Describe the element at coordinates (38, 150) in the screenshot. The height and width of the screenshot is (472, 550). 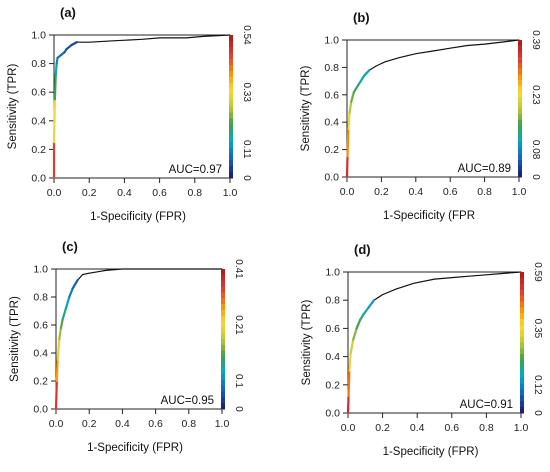
I see `y-tick-label-a: 0.2` at that location.